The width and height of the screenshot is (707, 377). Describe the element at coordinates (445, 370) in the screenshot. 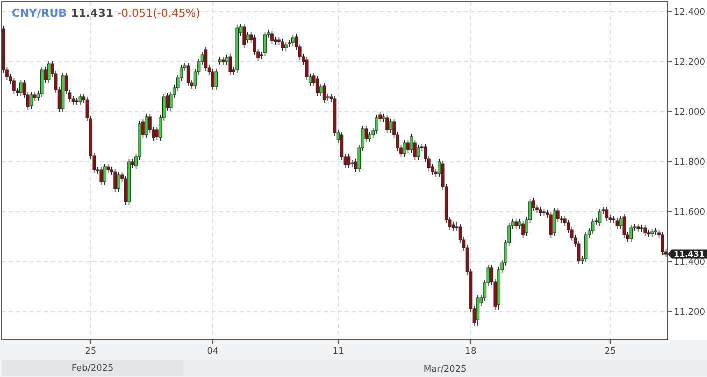

I see `text: Mar/2025` at that location.